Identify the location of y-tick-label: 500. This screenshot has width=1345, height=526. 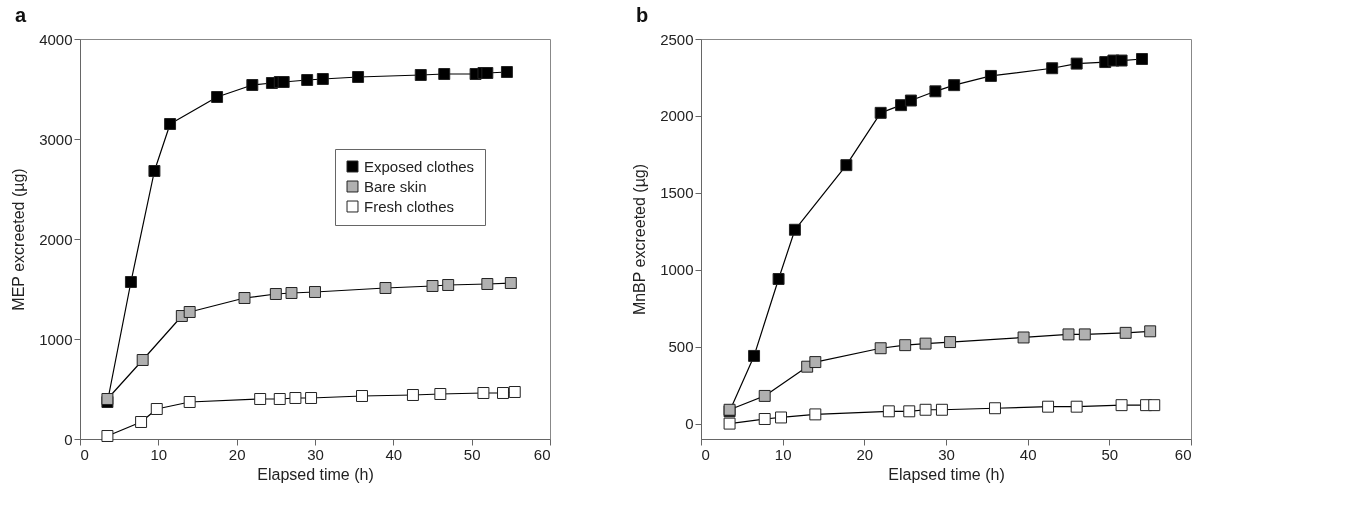
(681, 347).